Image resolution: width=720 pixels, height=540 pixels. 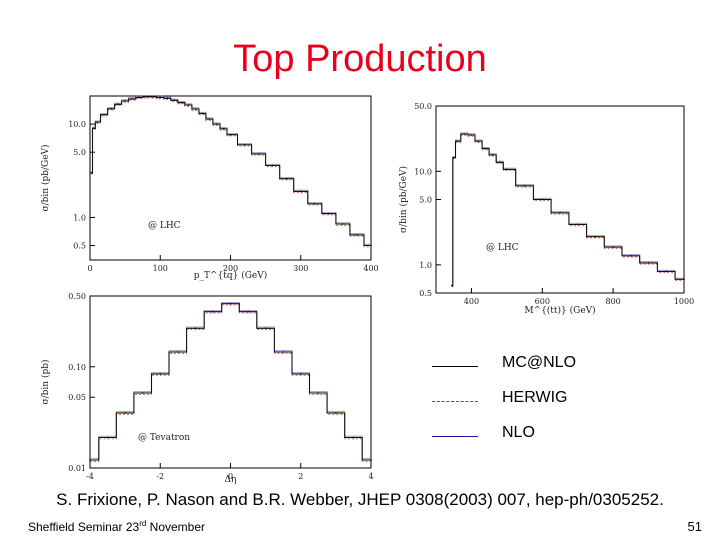 What do you see at coordinates (539, 362) in the screenshot?
I see `legend-label-mcnlo: MC@NLO` at bounding box center [539, 362].